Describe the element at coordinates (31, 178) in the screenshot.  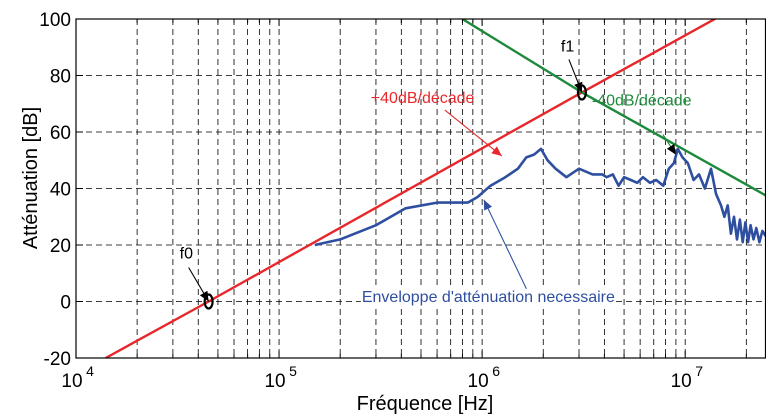
I see `y-axis-title: Atténuation [dB]` at that location.